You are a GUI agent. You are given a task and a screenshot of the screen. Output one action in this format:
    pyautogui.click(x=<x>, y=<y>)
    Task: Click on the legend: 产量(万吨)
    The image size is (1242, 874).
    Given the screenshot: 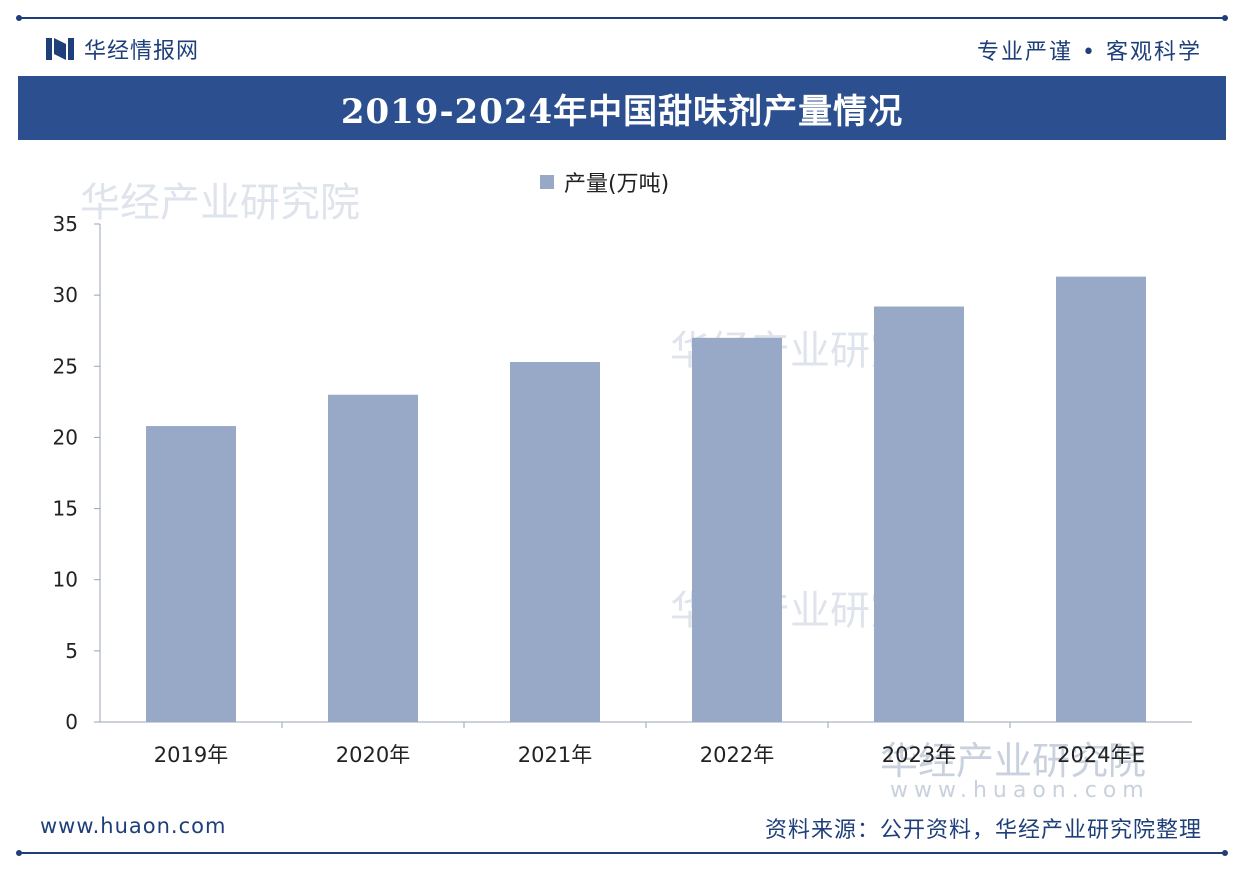 What is the action you would take?
    pyautogui.click(x=604, y=182)
    